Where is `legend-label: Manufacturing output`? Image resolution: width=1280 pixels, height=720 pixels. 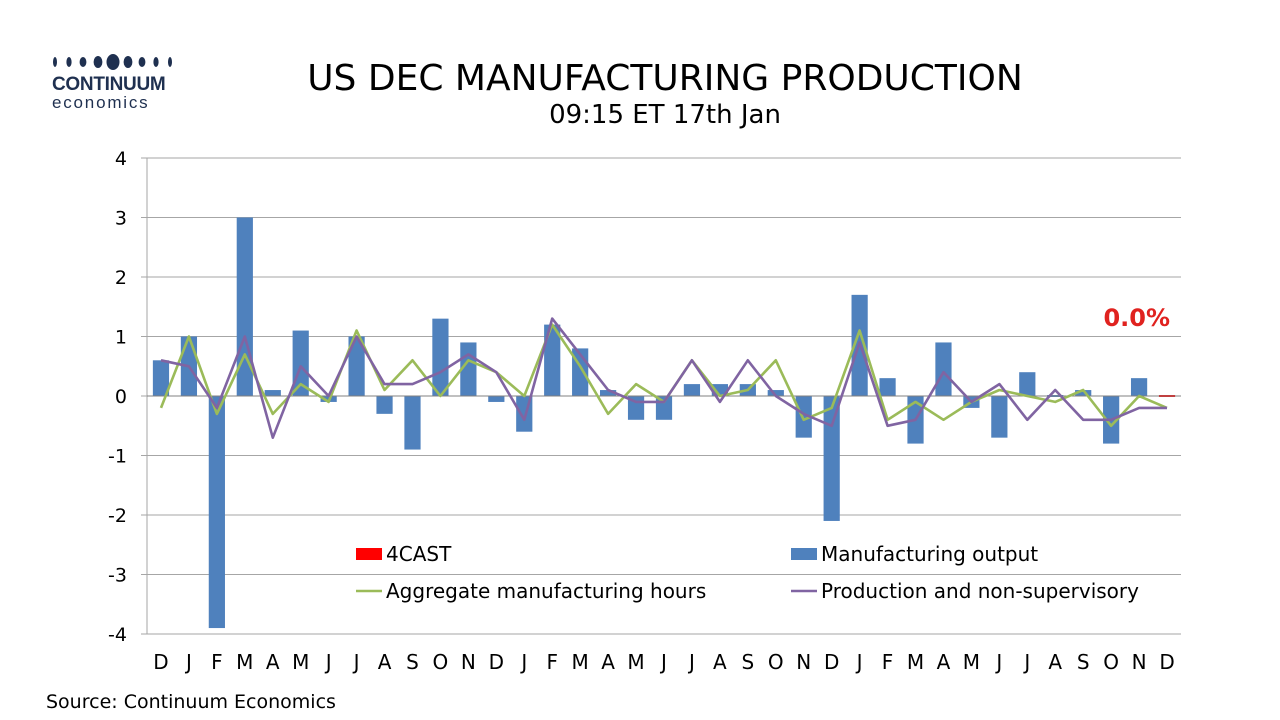
legend-label: Manufacturing output is located at coordinates (929, 554).